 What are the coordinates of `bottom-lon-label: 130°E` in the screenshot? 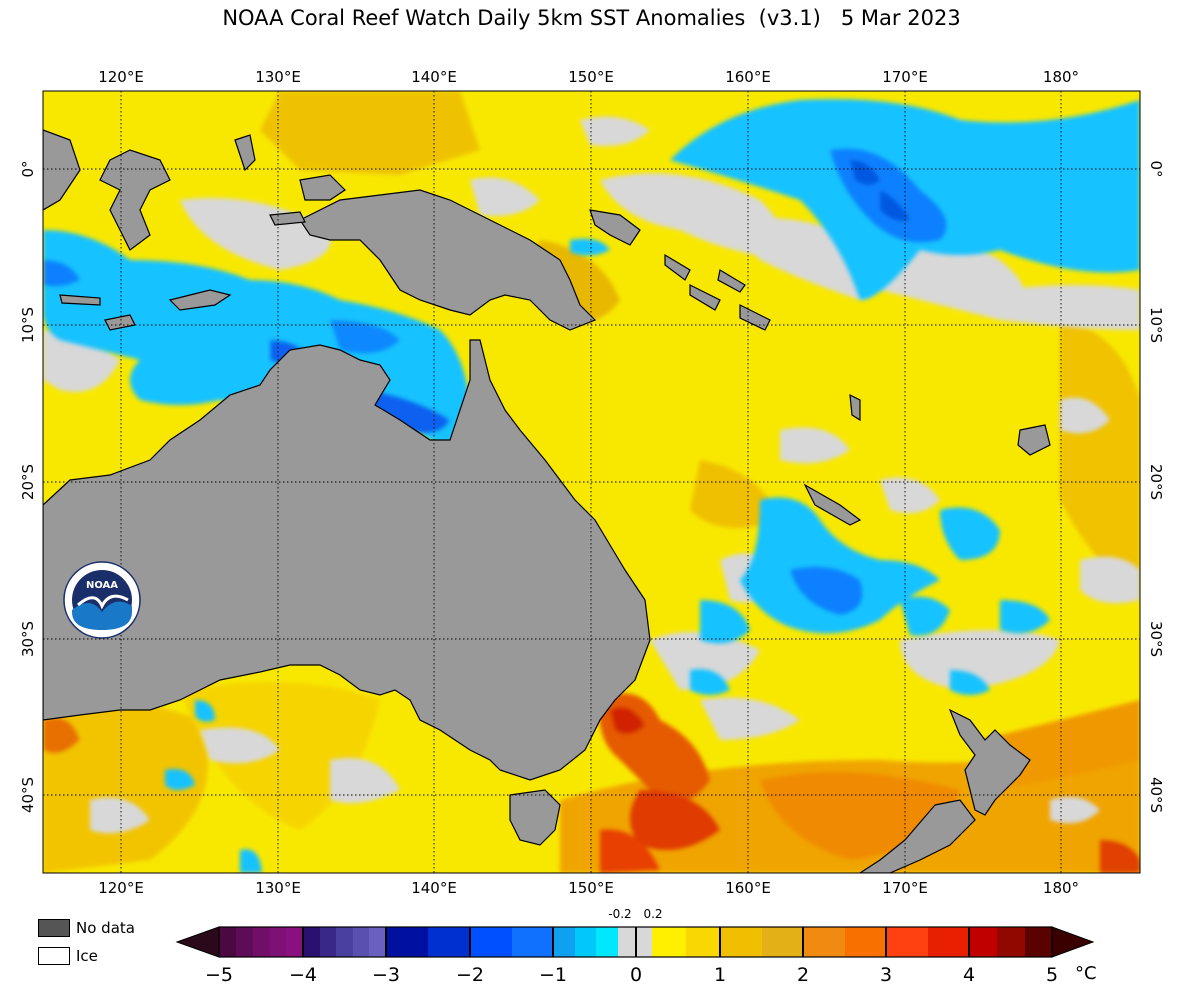 It's located at (278, 888).